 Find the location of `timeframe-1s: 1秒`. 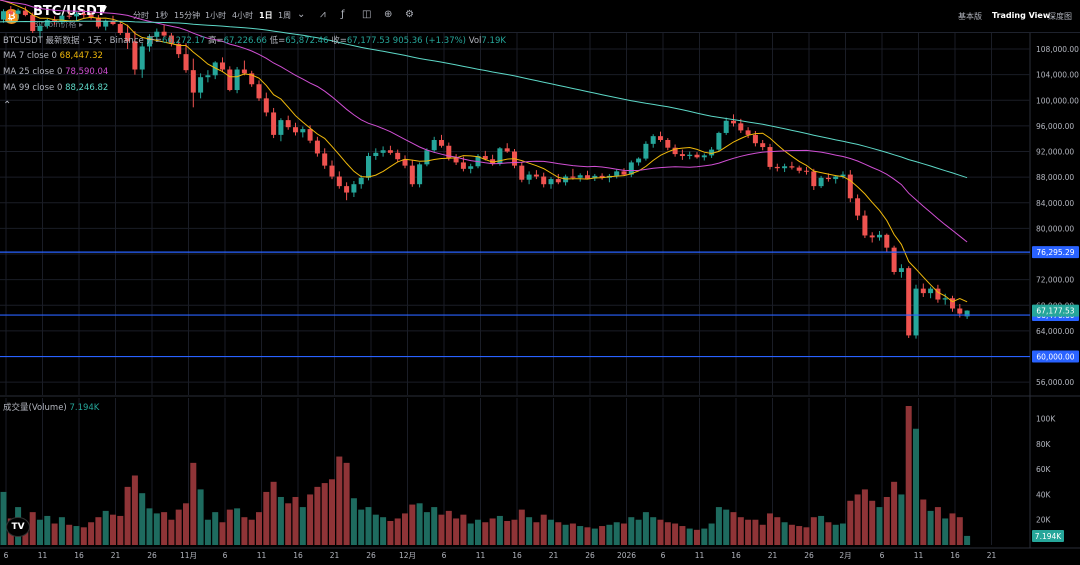

timeframe-1s: 1秒 is located at coordinates (162, 15).